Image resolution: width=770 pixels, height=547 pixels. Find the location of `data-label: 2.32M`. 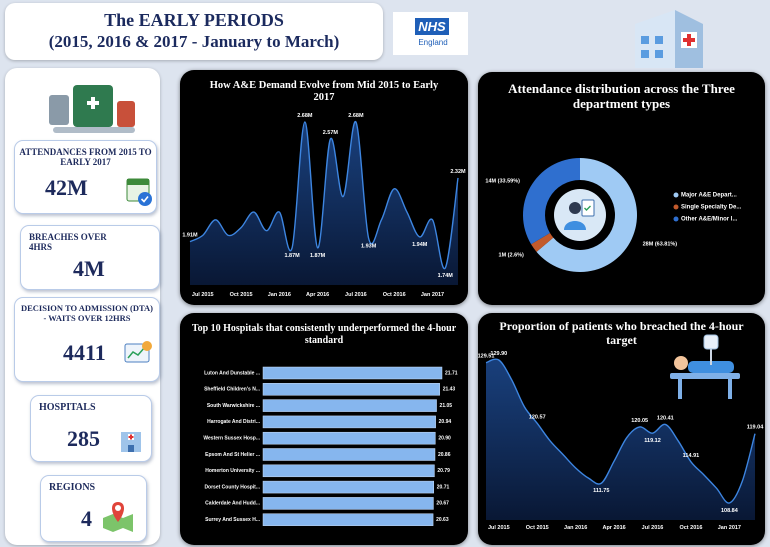

data-label: 2.32M is located at coordinates (458, 172).